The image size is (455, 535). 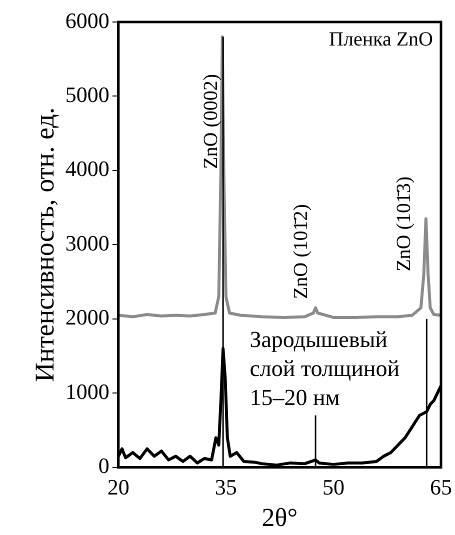 What do you see at coordinates (404, 224) in the screenshot?
I see `annotation: ZnO (101̄3)` at bounding box center [404, 224].